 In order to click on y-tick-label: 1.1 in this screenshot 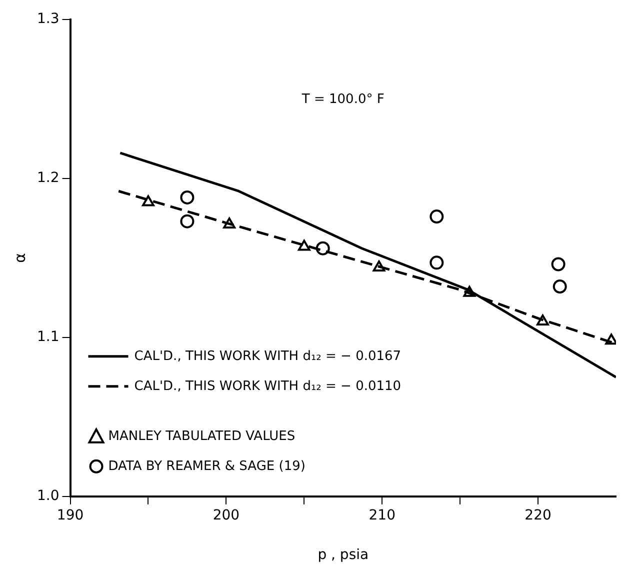, I will do `click(48, 337)`.